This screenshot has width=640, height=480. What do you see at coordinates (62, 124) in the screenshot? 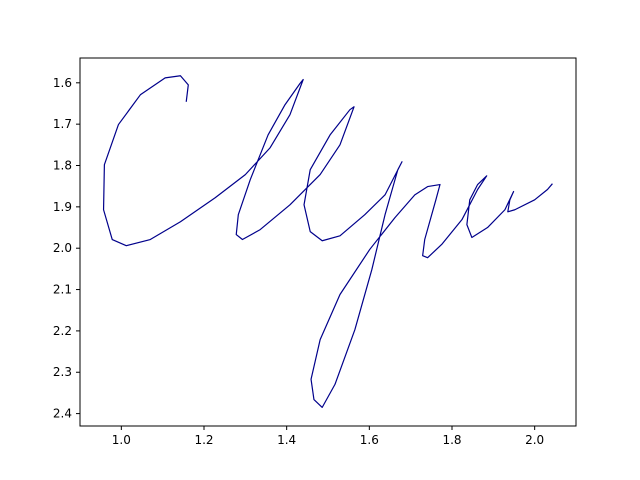
I see `y-tick-label: 1.7` at bounding box center [62, 124].